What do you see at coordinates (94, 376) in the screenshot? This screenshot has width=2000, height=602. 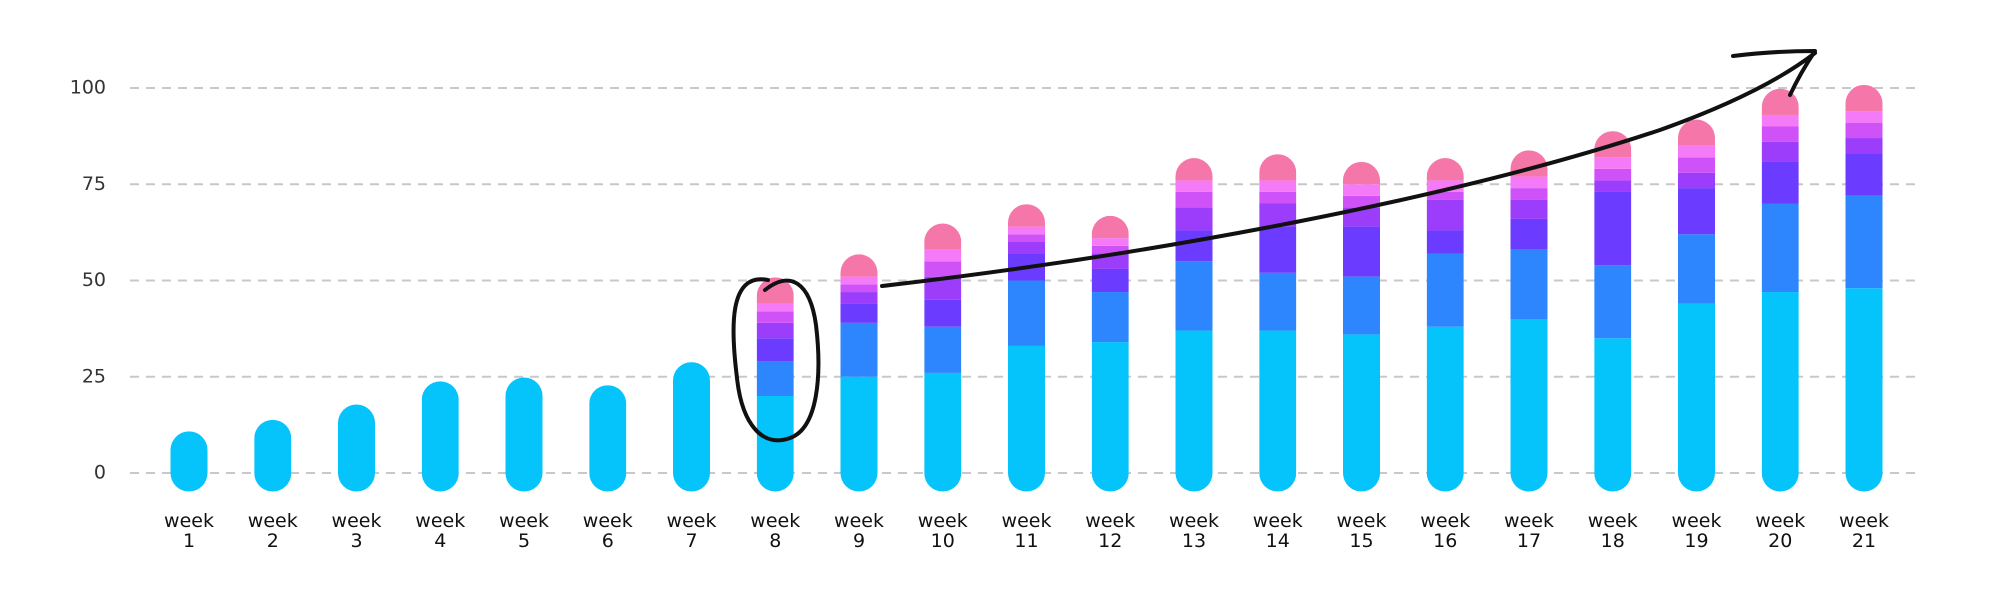 I see `y-tick-label: 25` at bounding box center [94, 376].